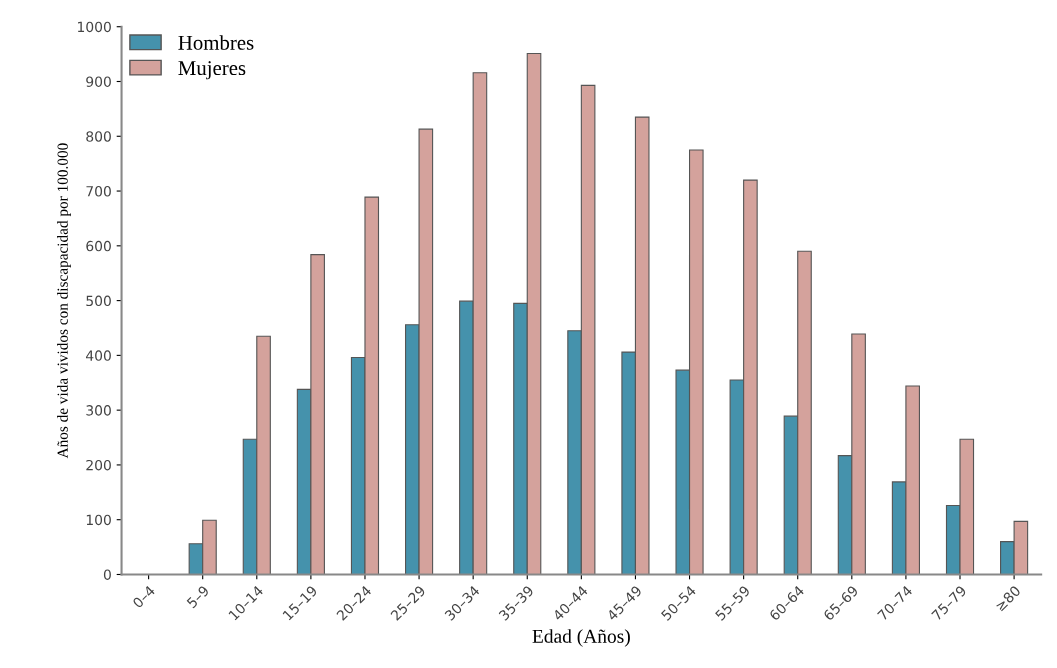 The width and height of the screenshot is (1057, 668). What do you see at coordinates (581, 638) in the screenshot?
I see `x-axis-title: Edad (Años)` at bounding box center [581, 638].